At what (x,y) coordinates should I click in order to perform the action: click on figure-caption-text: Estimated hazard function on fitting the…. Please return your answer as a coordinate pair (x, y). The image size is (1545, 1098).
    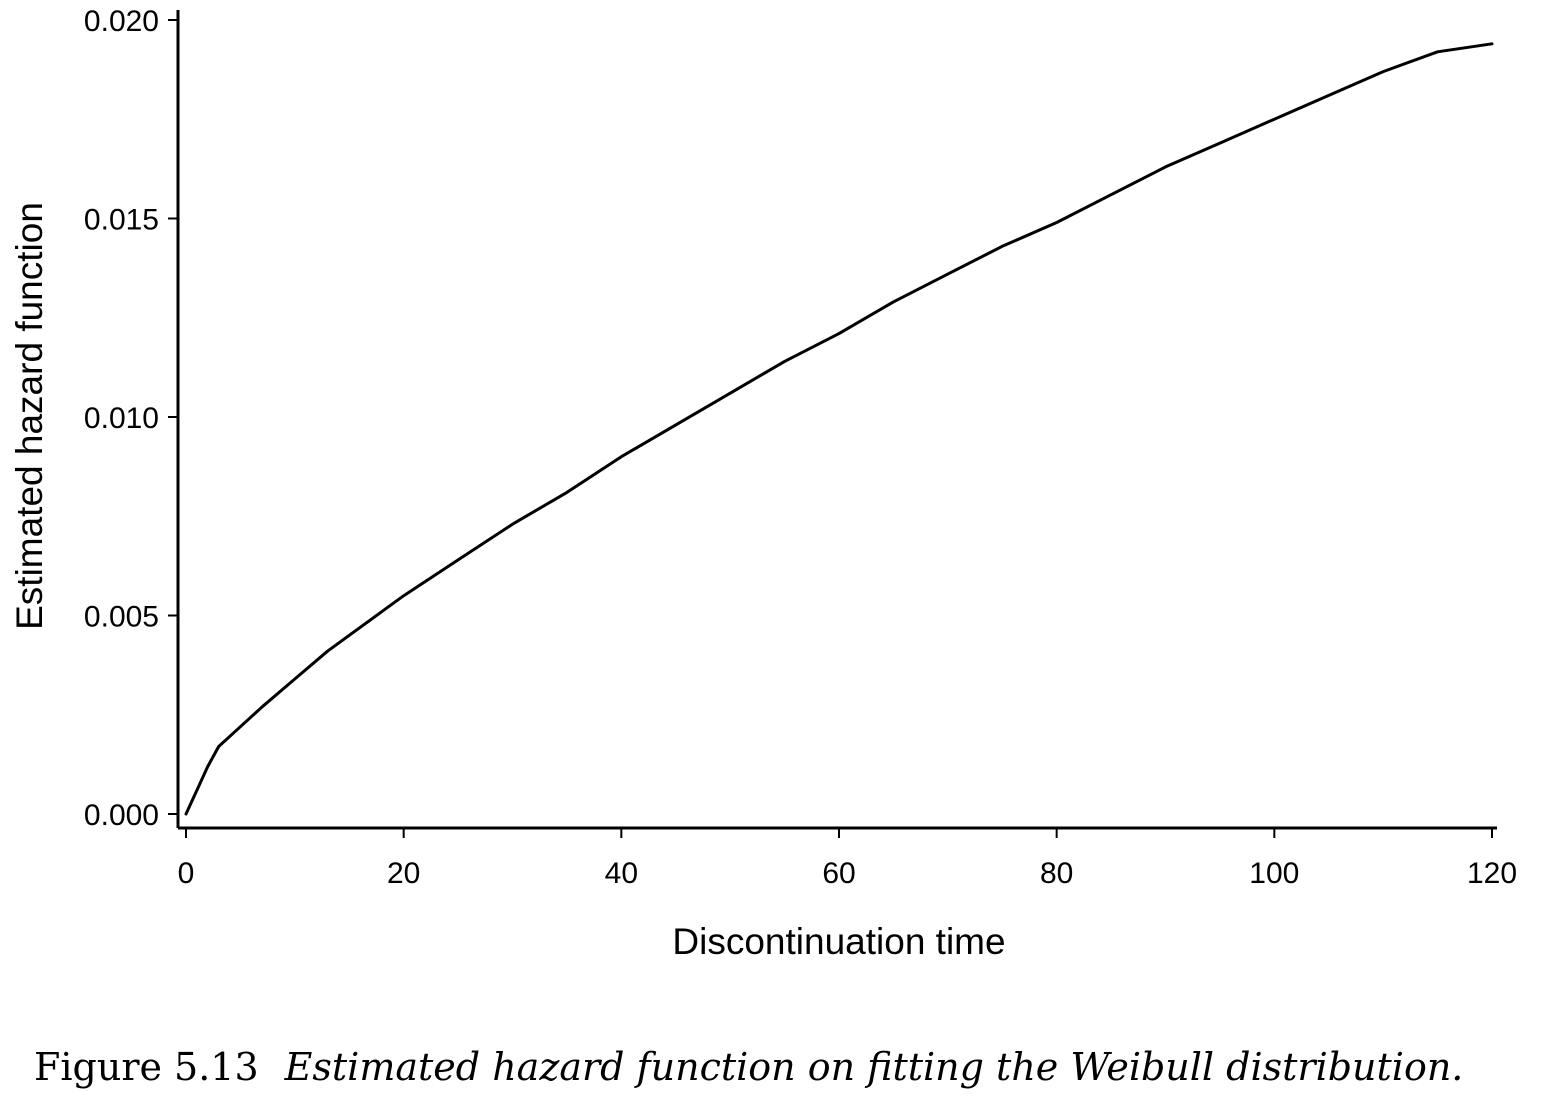
    Looking at the image, I should click on (874, 1067).